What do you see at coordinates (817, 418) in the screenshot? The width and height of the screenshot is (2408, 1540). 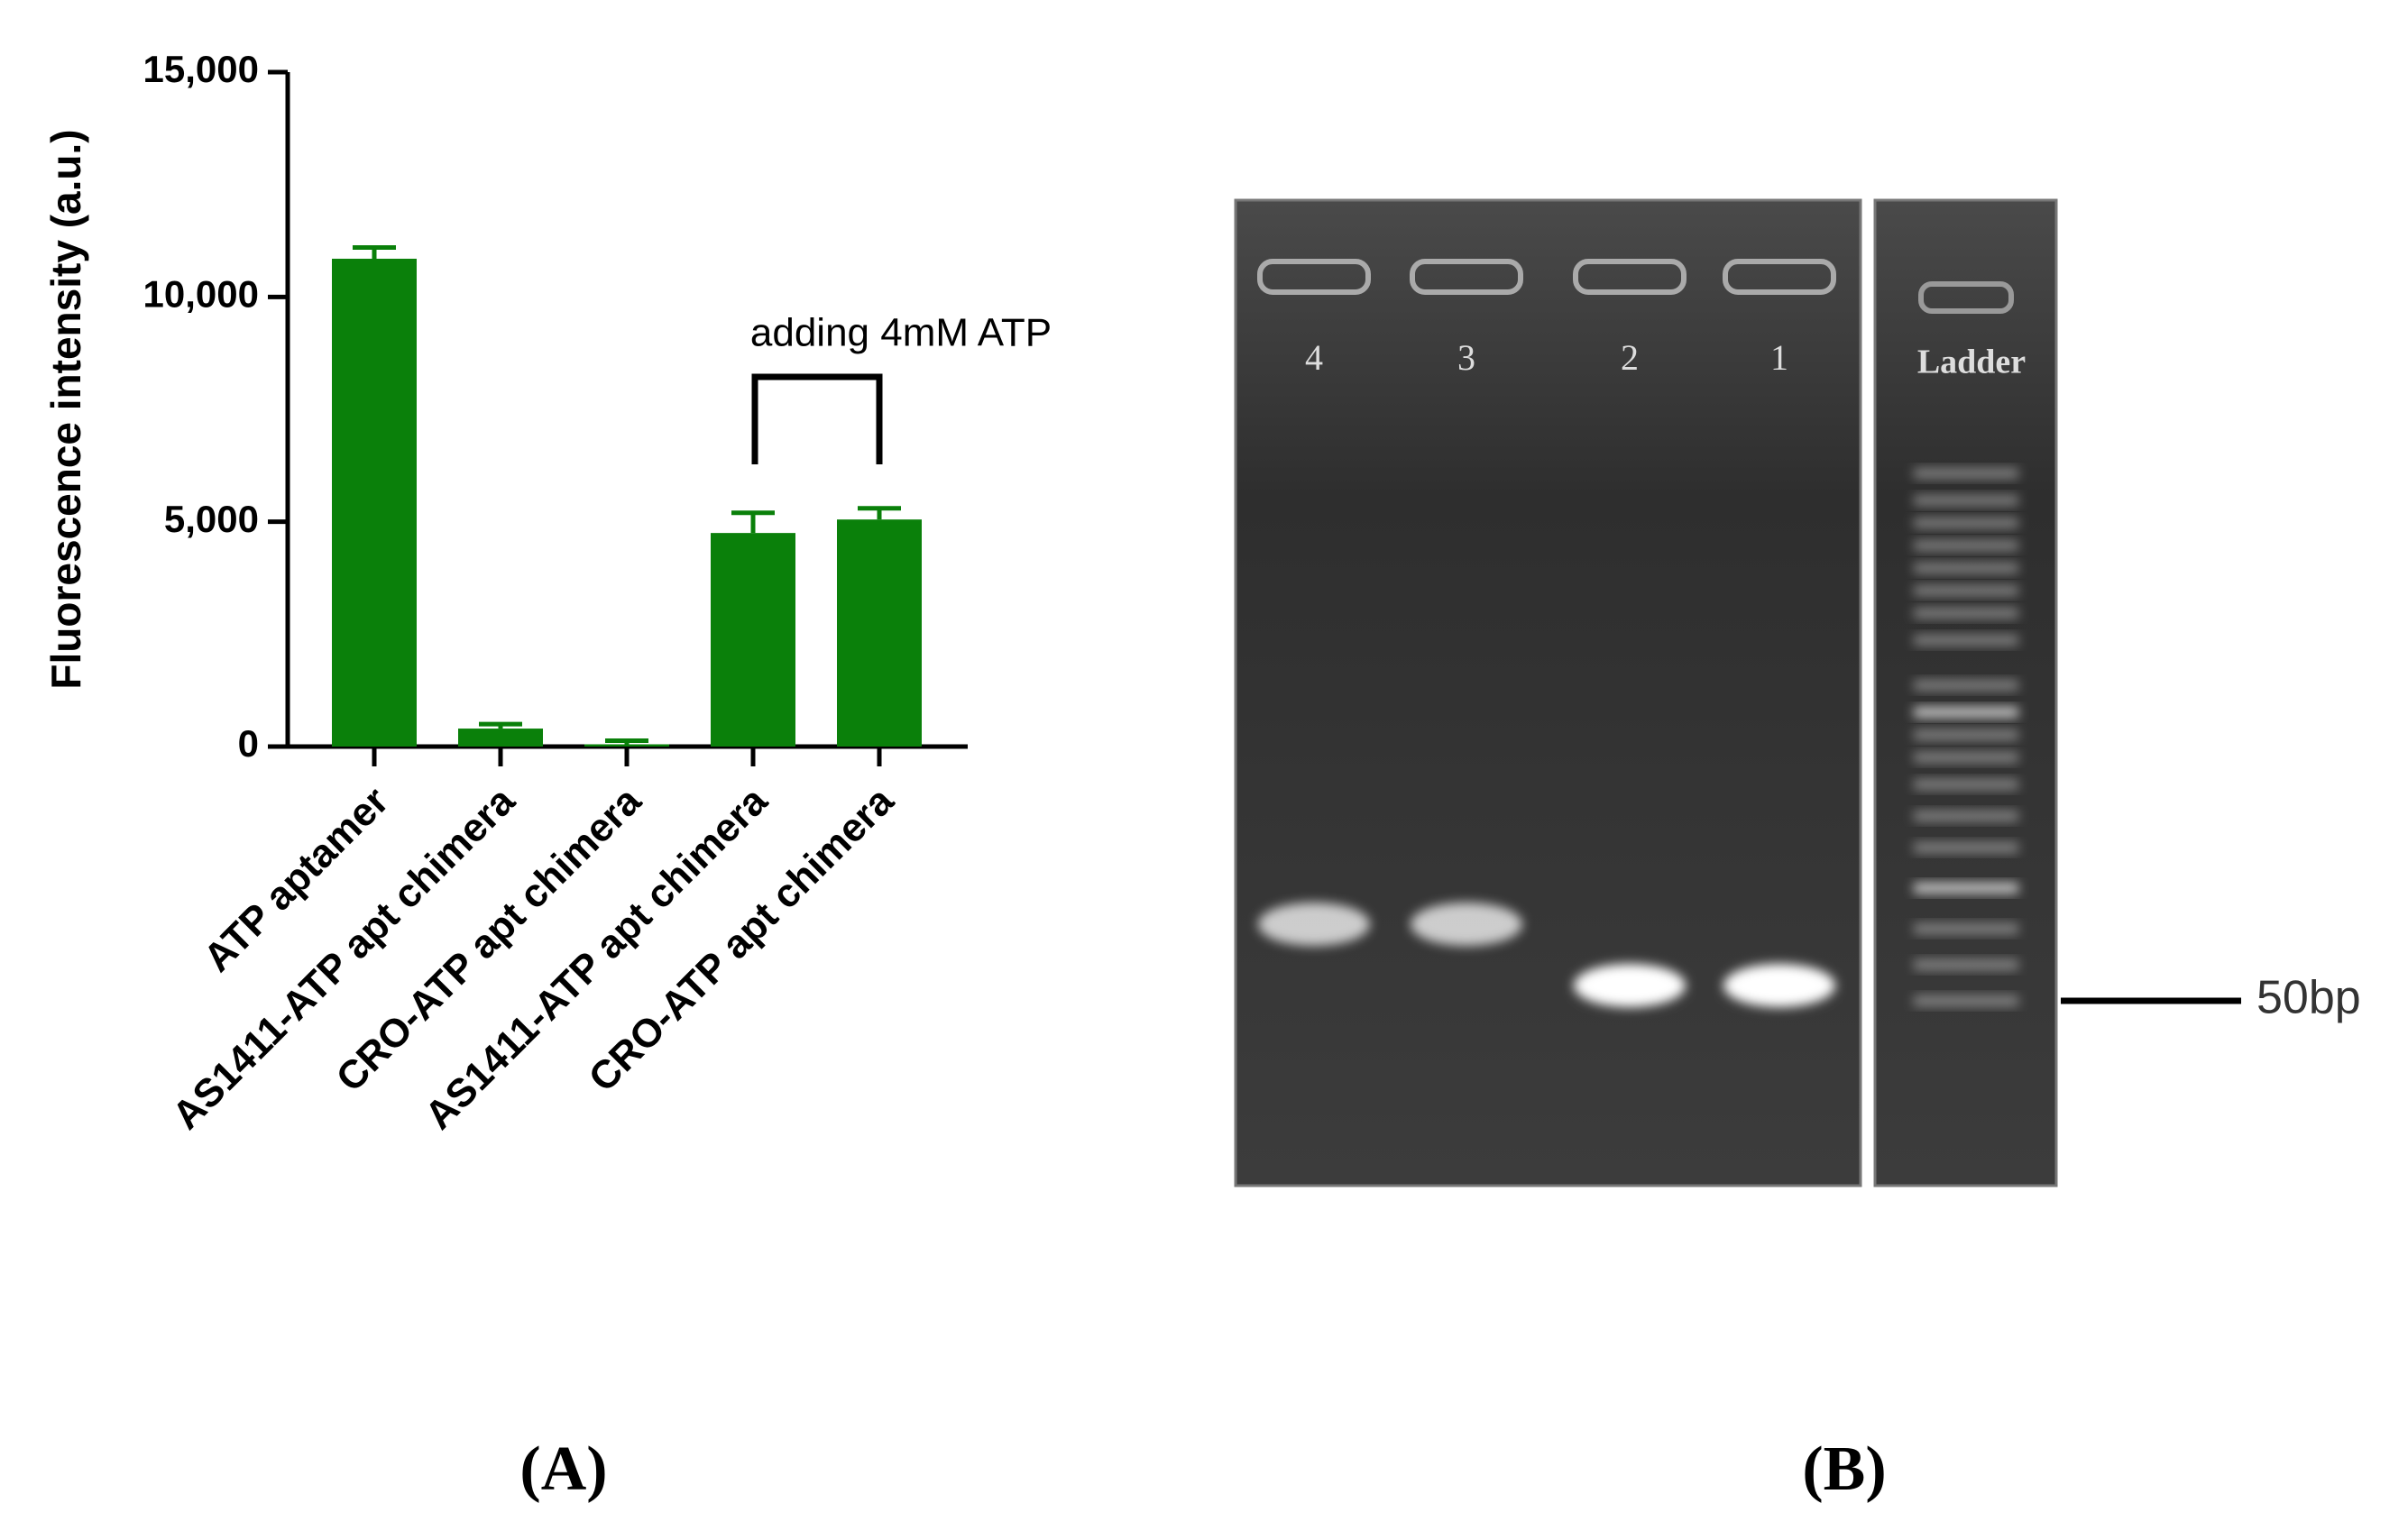 I see `bracket` at bounding box center [817, 418].